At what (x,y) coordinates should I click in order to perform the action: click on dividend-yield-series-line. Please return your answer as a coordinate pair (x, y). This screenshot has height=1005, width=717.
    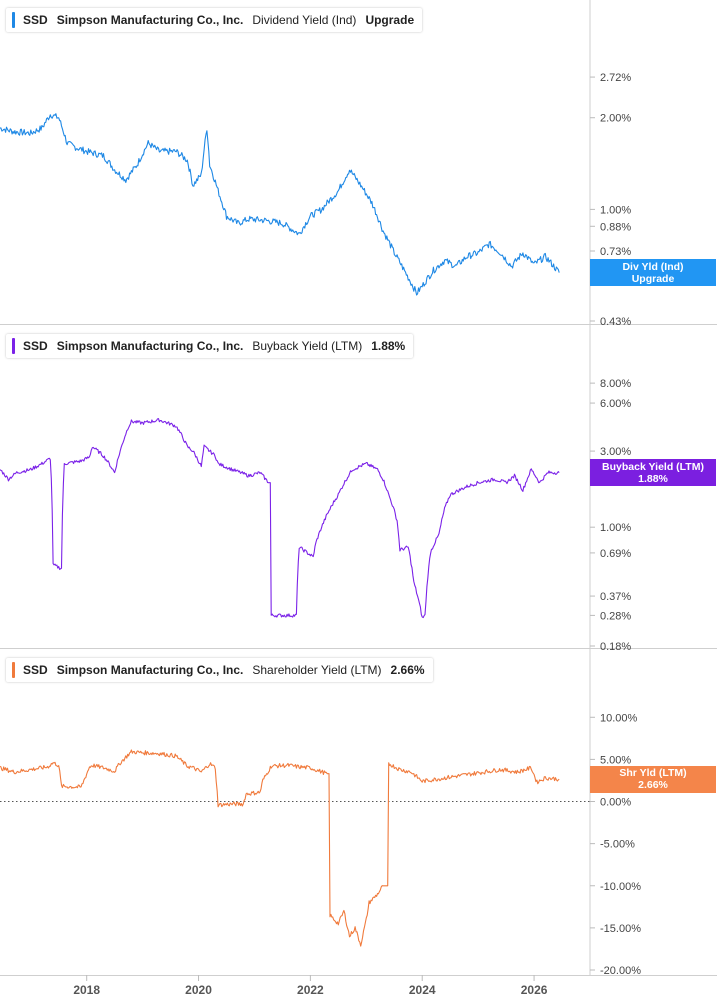
    Looking at the image, I should click on (280, 204).